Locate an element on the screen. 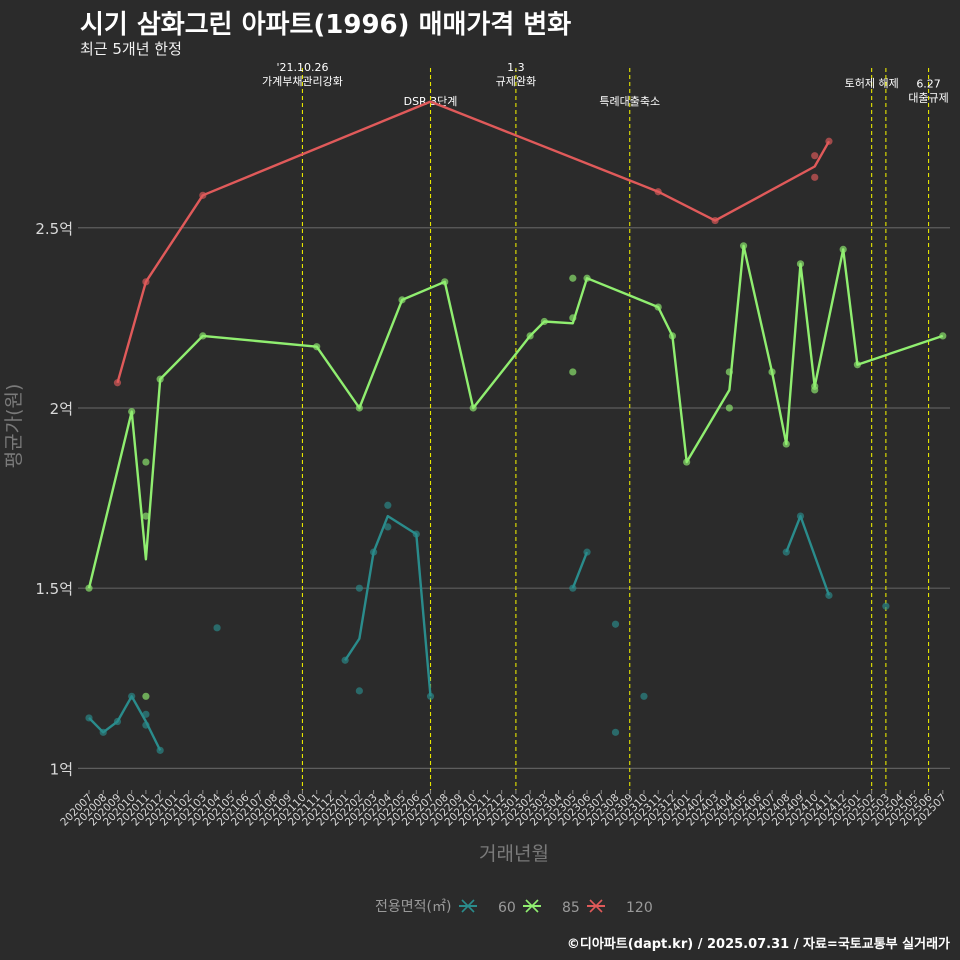  legend: 전용면적(㎡) 60 85 120 is located at coordinates (514, 907).